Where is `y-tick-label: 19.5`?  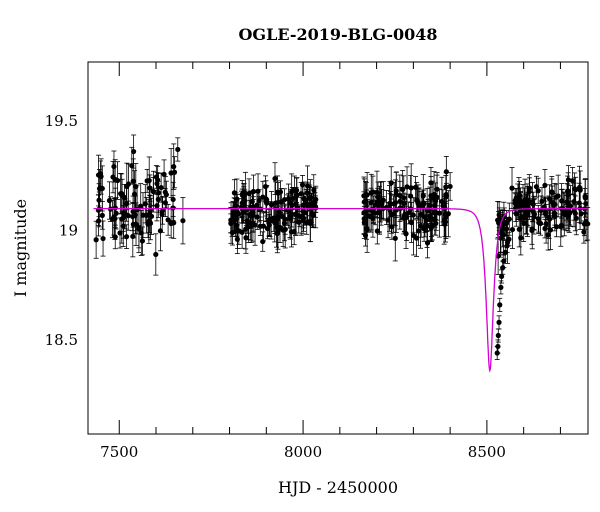 y-tick-label: 19.5 is located at coordinates (61, 121).